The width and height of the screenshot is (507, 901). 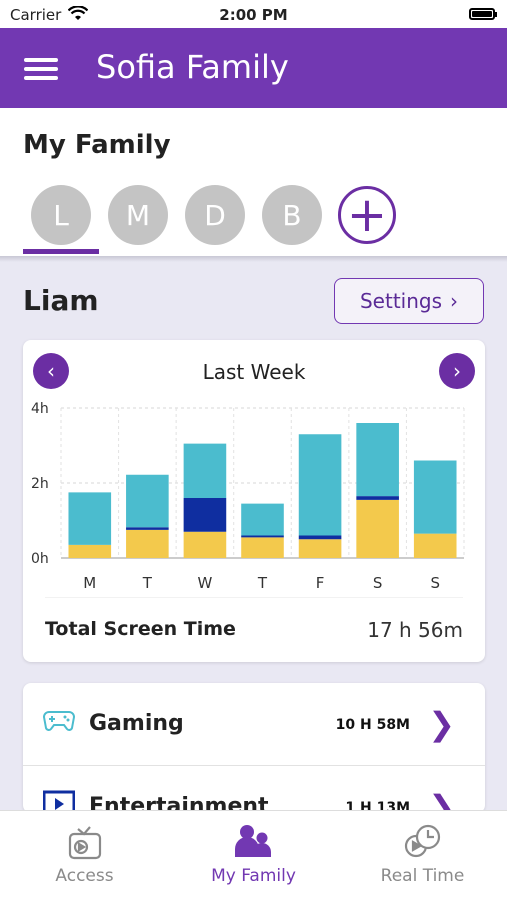 I want to click on member-avatar-b: B, so click(x=292, y=215).